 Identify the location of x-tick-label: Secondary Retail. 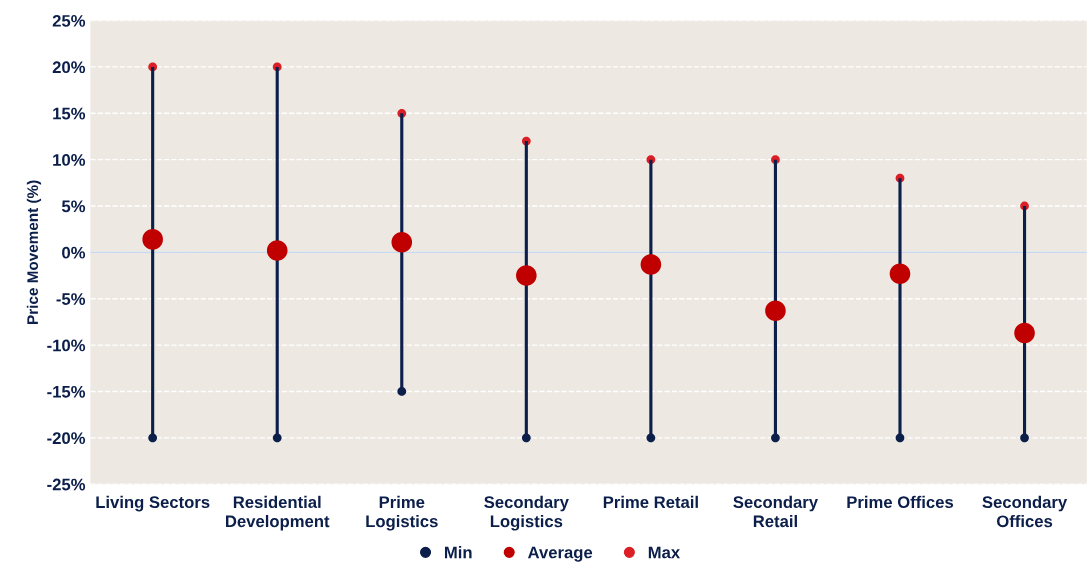
(775, 511).